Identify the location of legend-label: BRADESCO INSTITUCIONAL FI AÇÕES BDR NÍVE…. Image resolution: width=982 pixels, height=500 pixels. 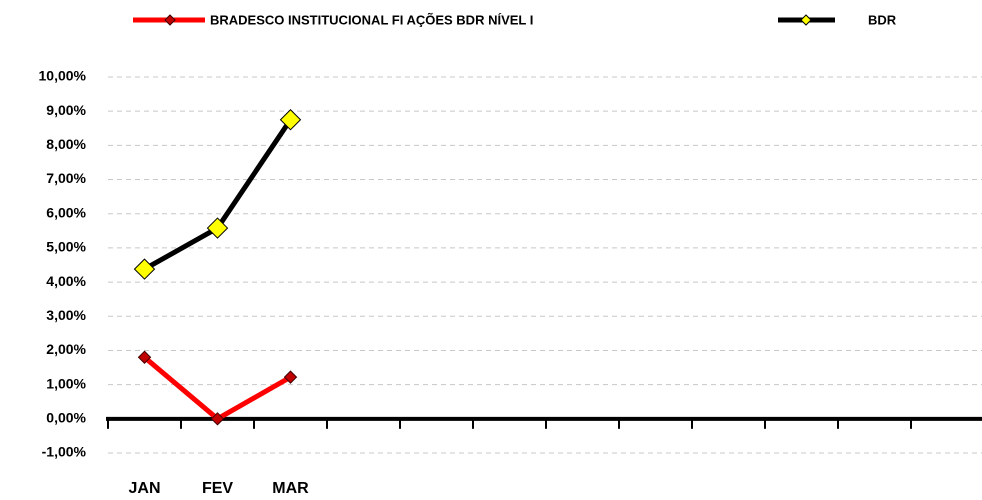
(371, 19).